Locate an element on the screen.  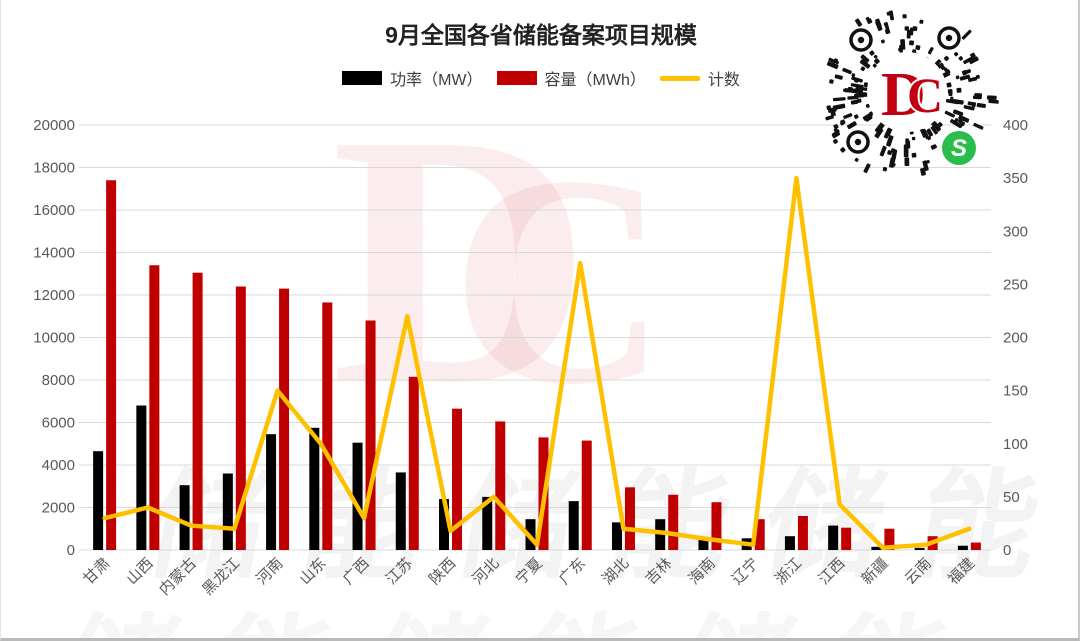
capacity-series-swatch is located at coordinates (516, 78).